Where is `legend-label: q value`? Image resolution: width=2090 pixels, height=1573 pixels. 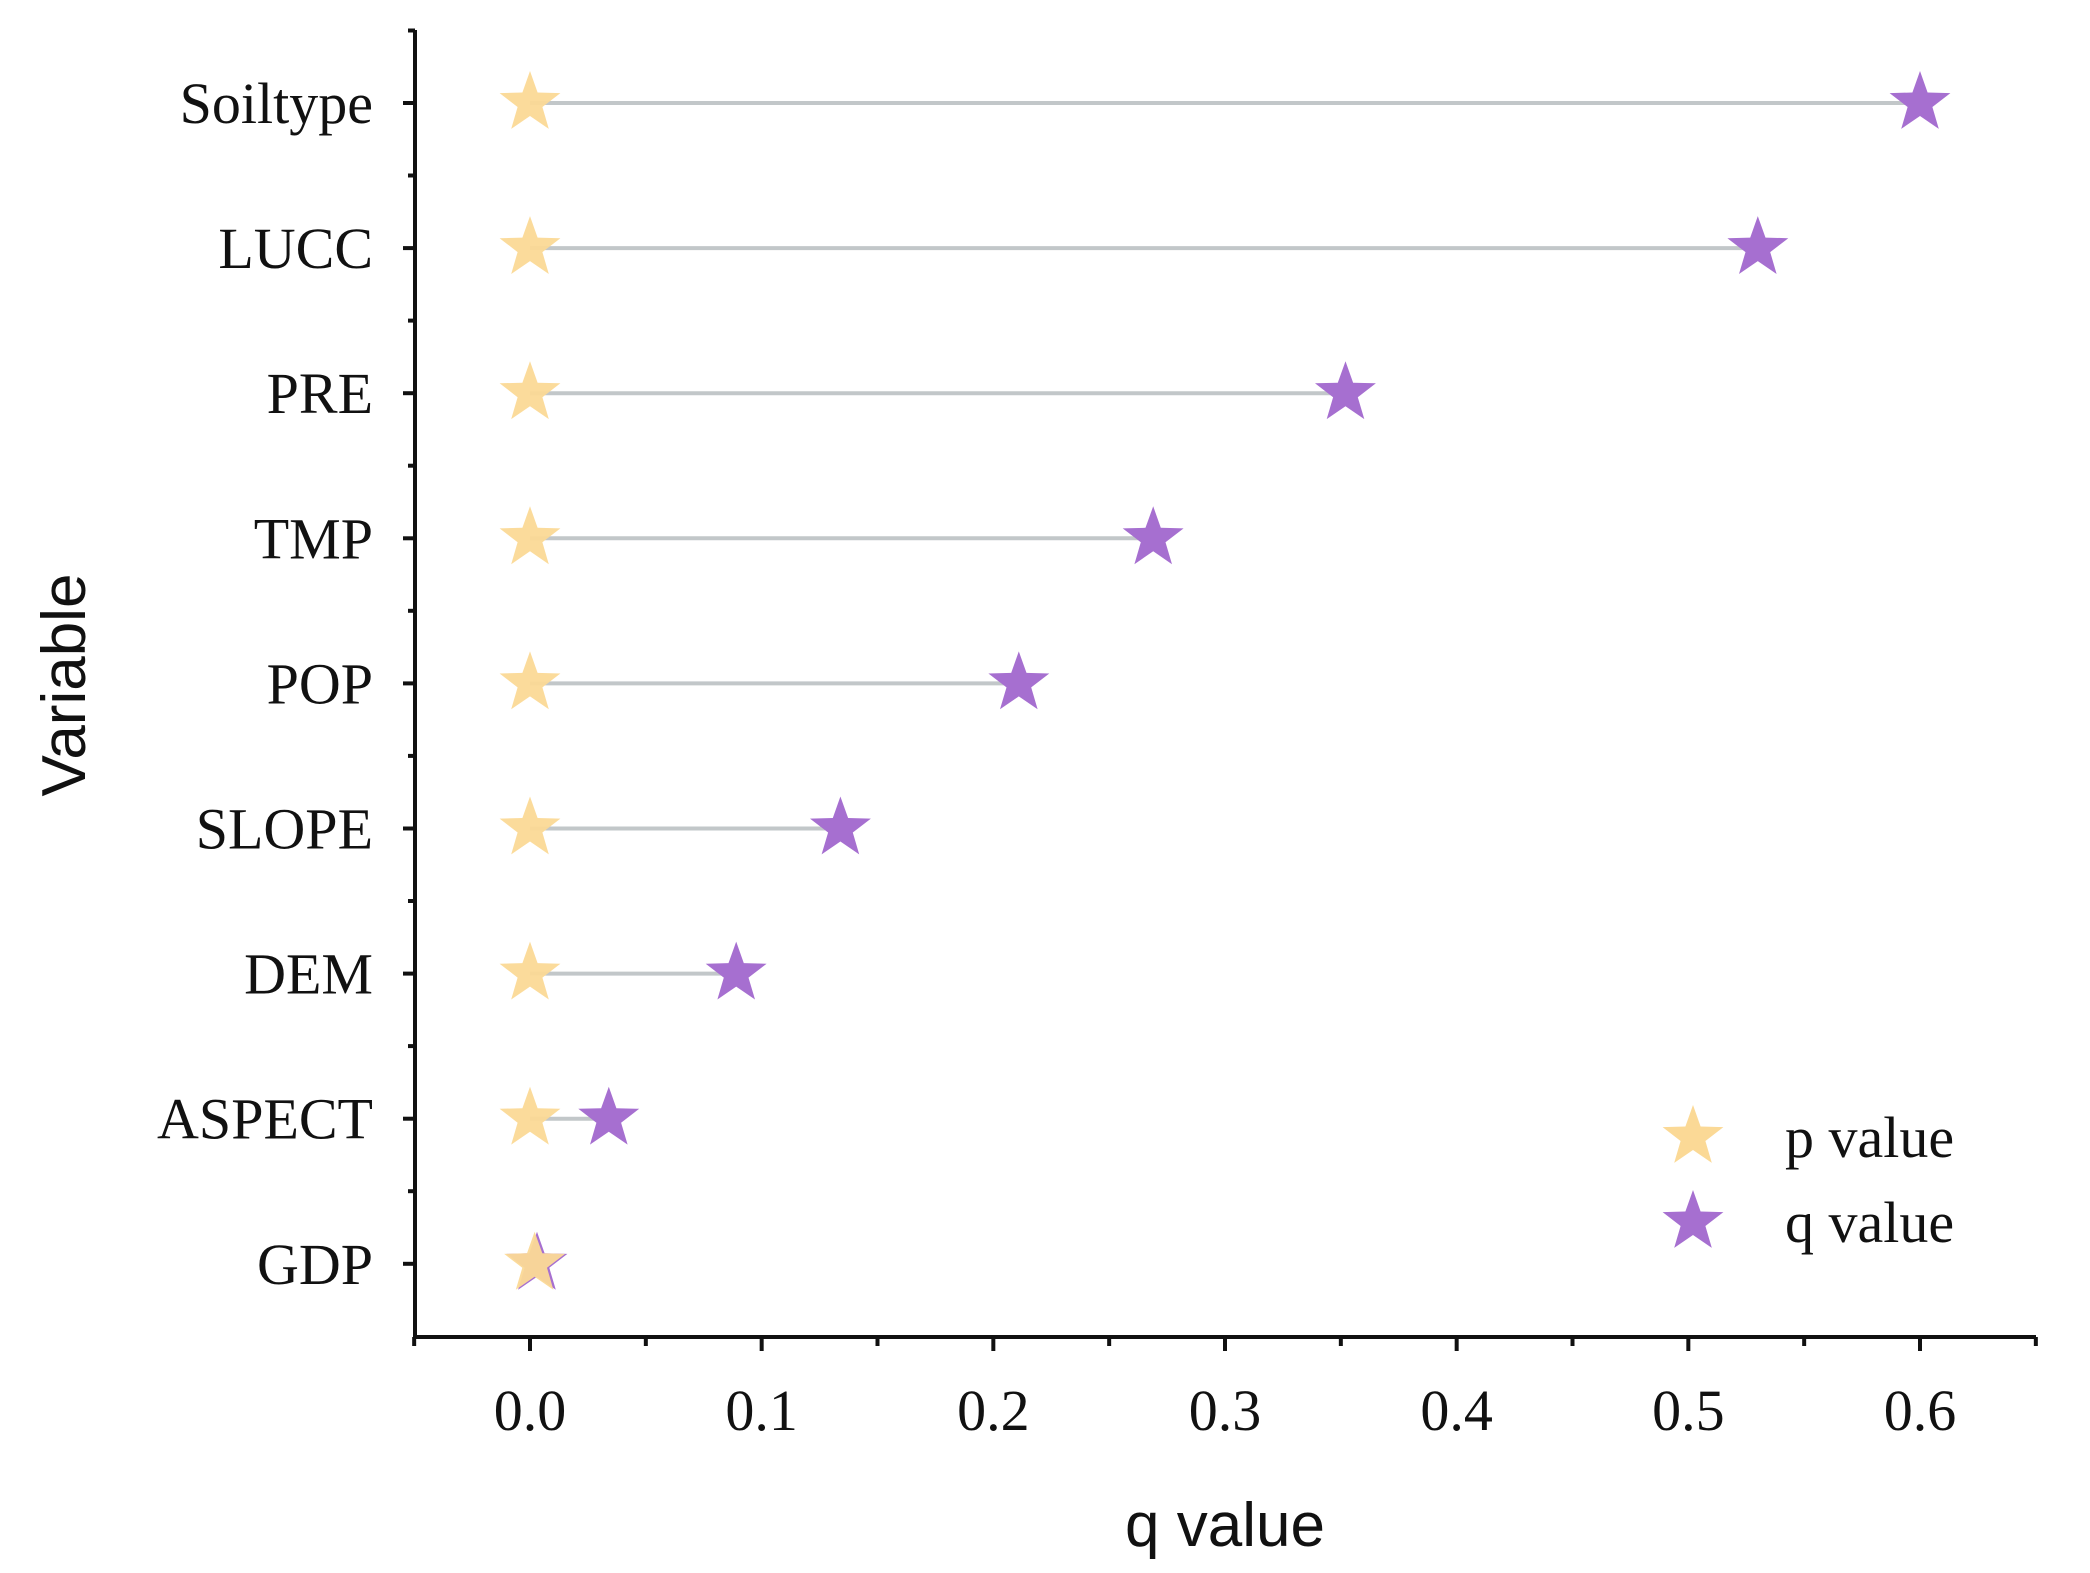 legend-label: q value is located at coordinates (1869, 1222).